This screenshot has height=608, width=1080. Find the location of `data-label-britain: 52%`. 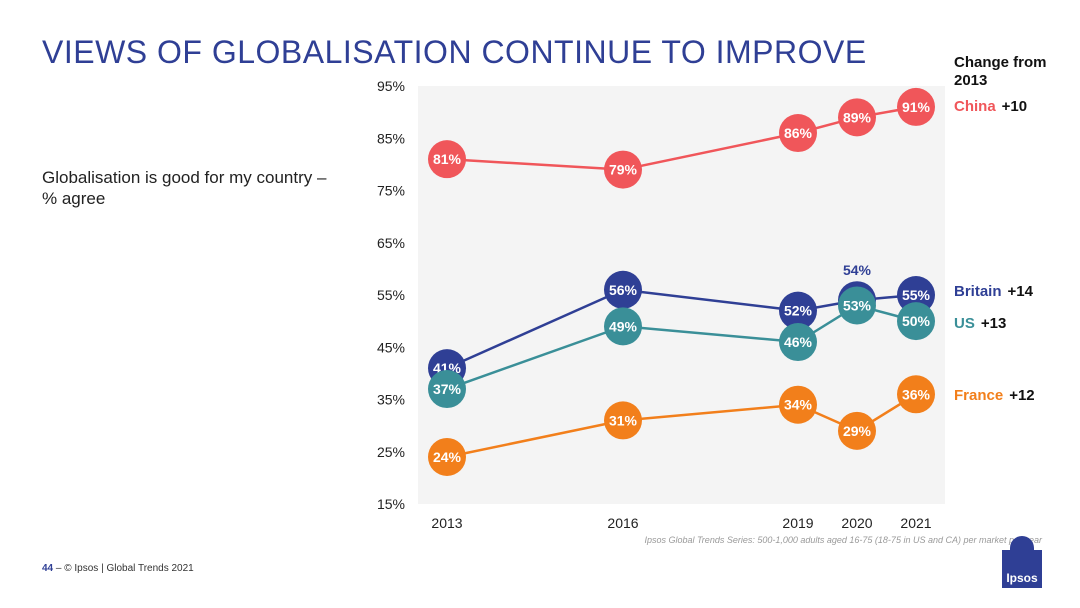

data-label-britain: 52% is located at coordinates (798, 311).